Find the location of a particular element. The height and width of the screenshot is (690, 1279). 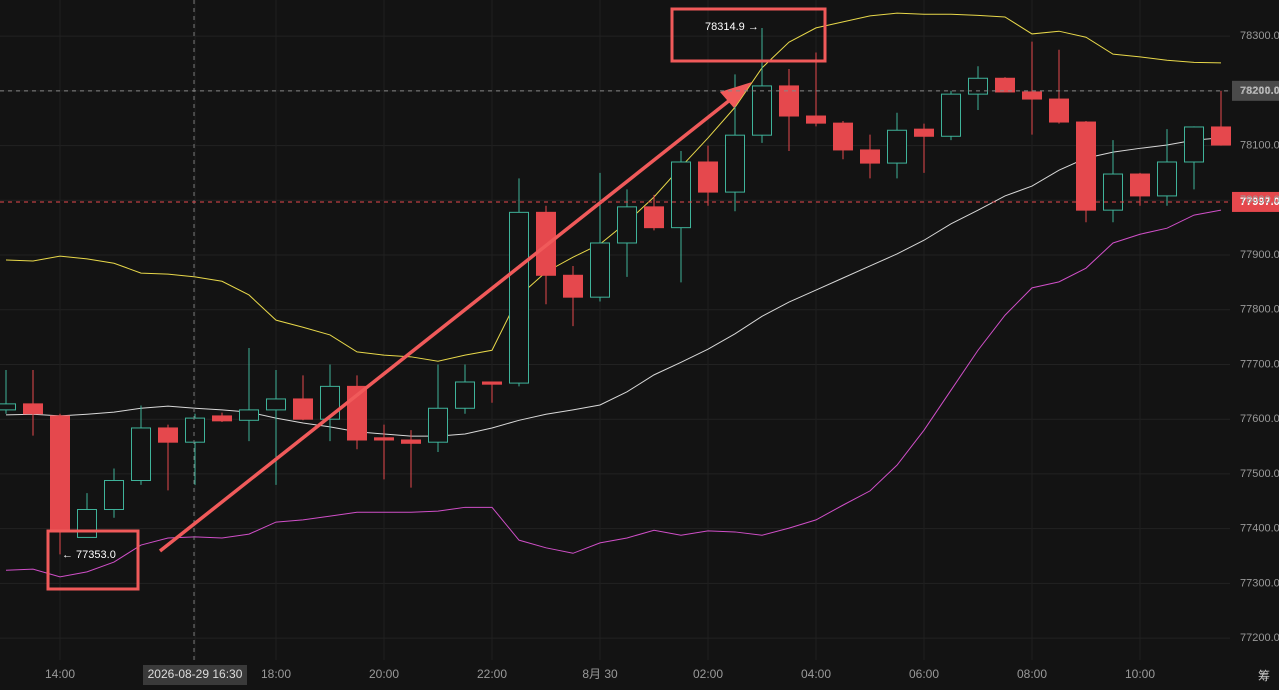

y-tick-label: 77200.0 is located at coordinates (1259, 638).